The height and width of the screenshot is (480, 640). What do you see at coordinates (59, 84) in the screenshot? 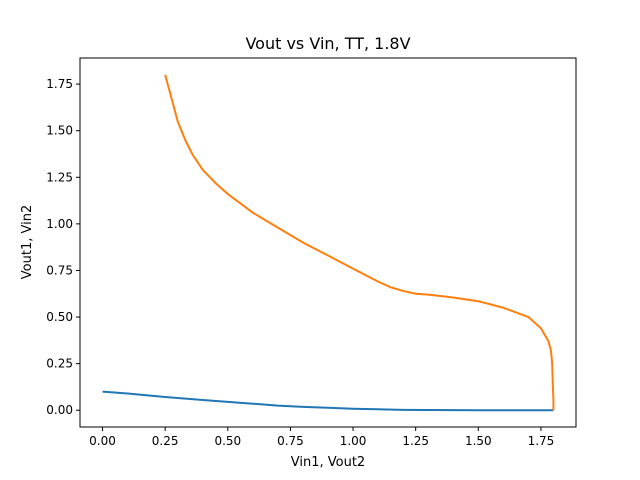
I see `y-tick-label: 1.75` at bounding box center [59, 84].